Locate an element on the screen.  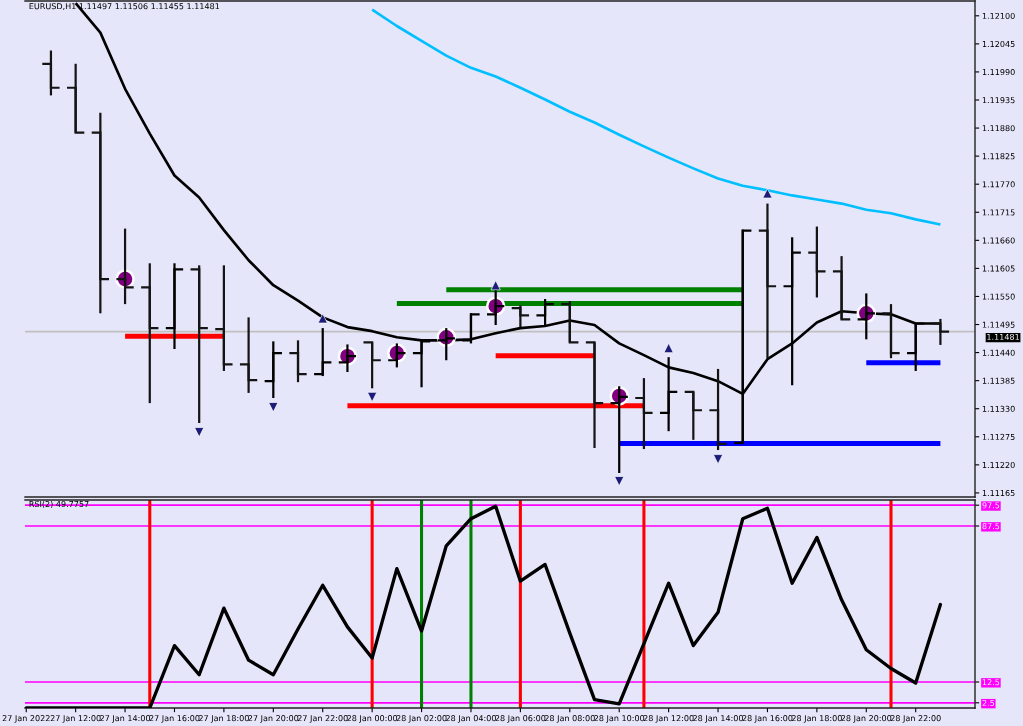
y-tick-label: 1.11165 is located at coordinates (998, 493).